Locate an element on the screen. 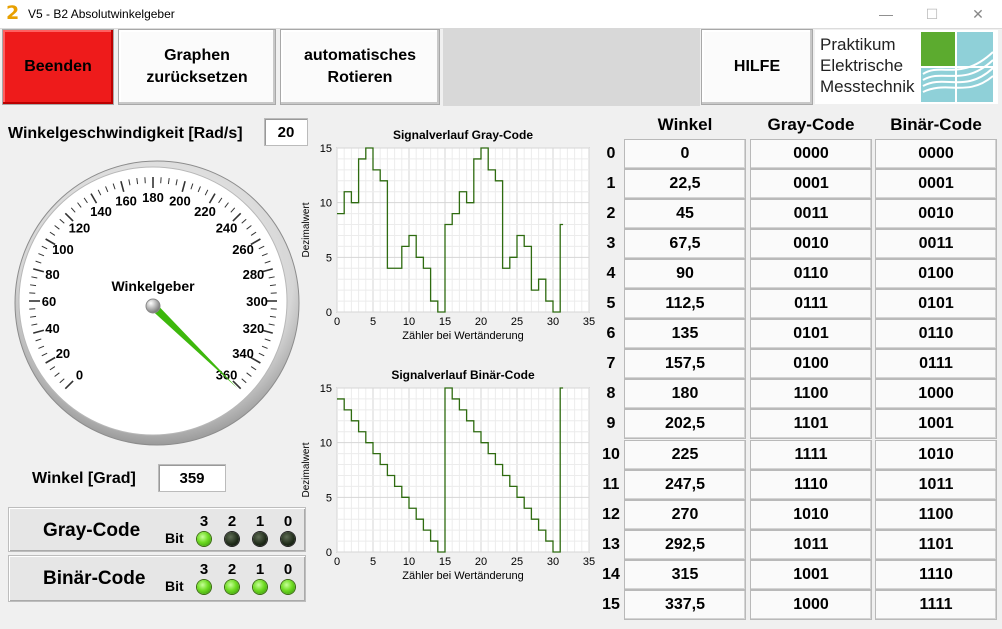 This screenshot has height=629, width=1002. table-cell-gray: 0100 is located at coordinates (811, 364).